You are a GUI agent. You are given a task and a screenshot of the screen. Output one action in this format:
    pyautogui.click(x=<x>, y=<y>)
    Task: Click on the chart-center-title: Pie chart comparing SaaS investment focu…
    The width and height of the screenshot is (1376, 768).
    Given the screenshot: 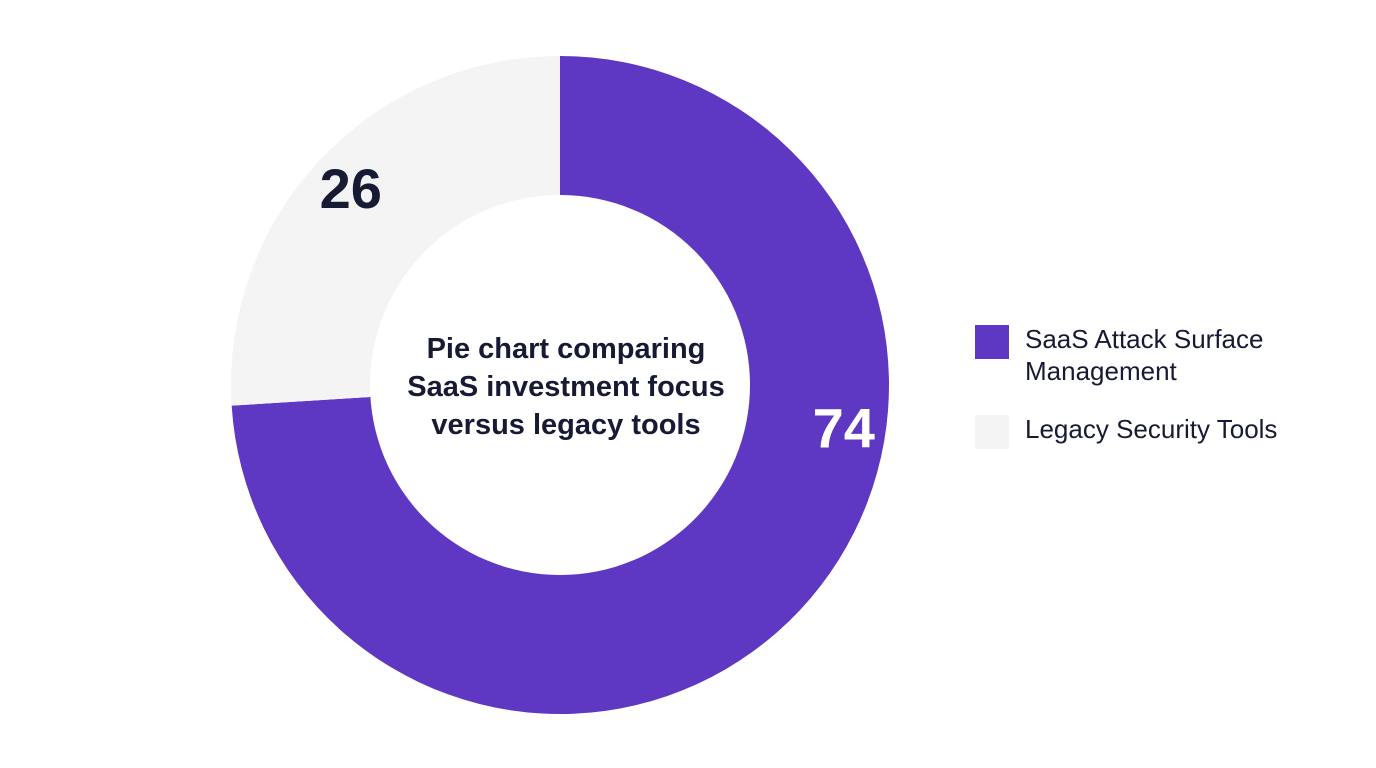 What is the action you would take?
    pyautogui.click(x=566, y=387)
    